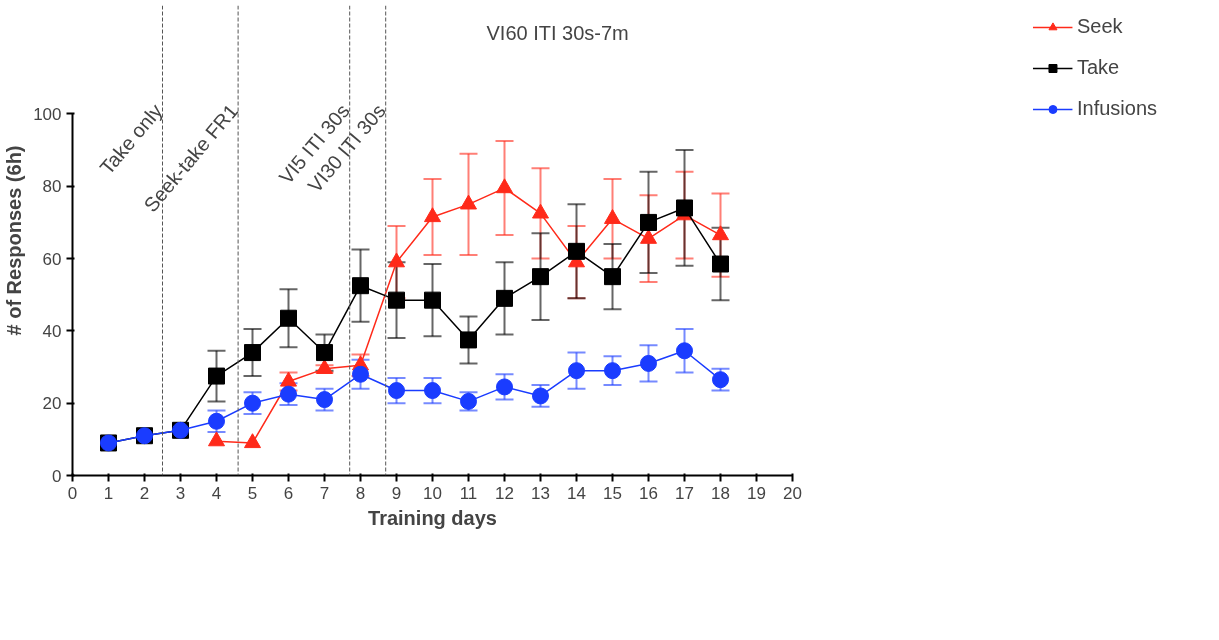 The width and height of the screenshot is (1219, 640). Describe the element at coordinates (72, 493) in the screenshot. I see `x-tick-label: 0` at that location.